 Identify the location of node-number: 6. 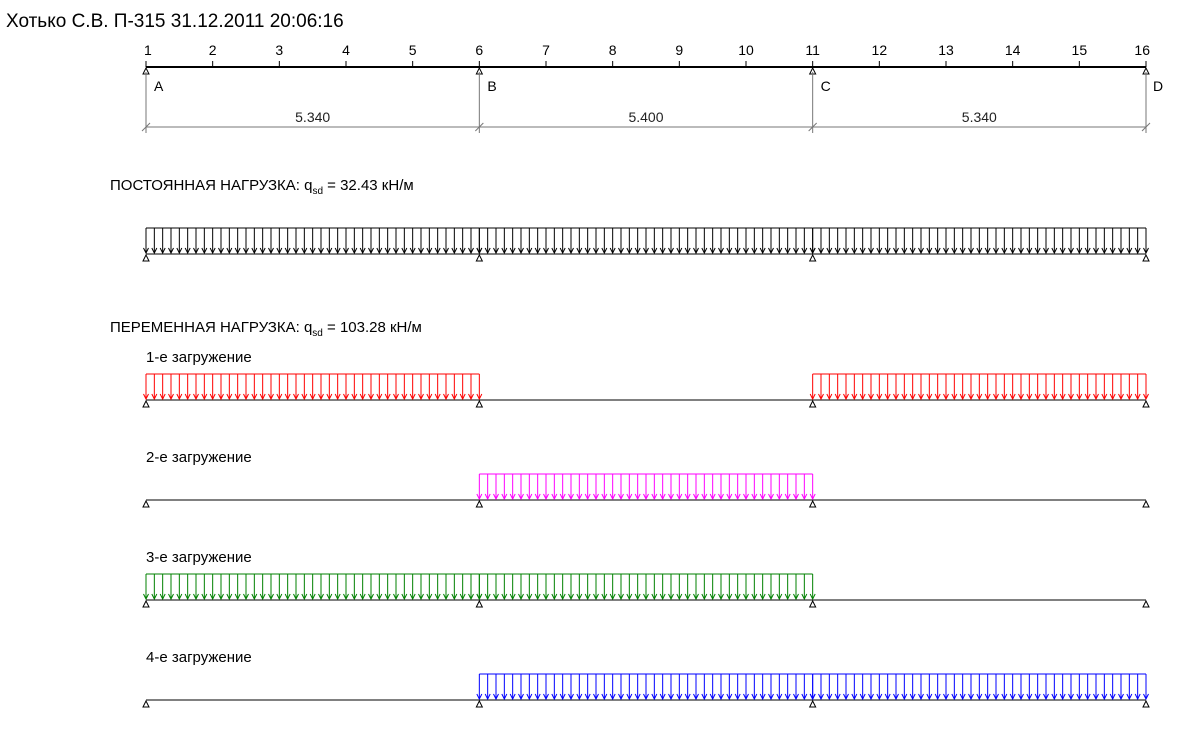
(479, 50).